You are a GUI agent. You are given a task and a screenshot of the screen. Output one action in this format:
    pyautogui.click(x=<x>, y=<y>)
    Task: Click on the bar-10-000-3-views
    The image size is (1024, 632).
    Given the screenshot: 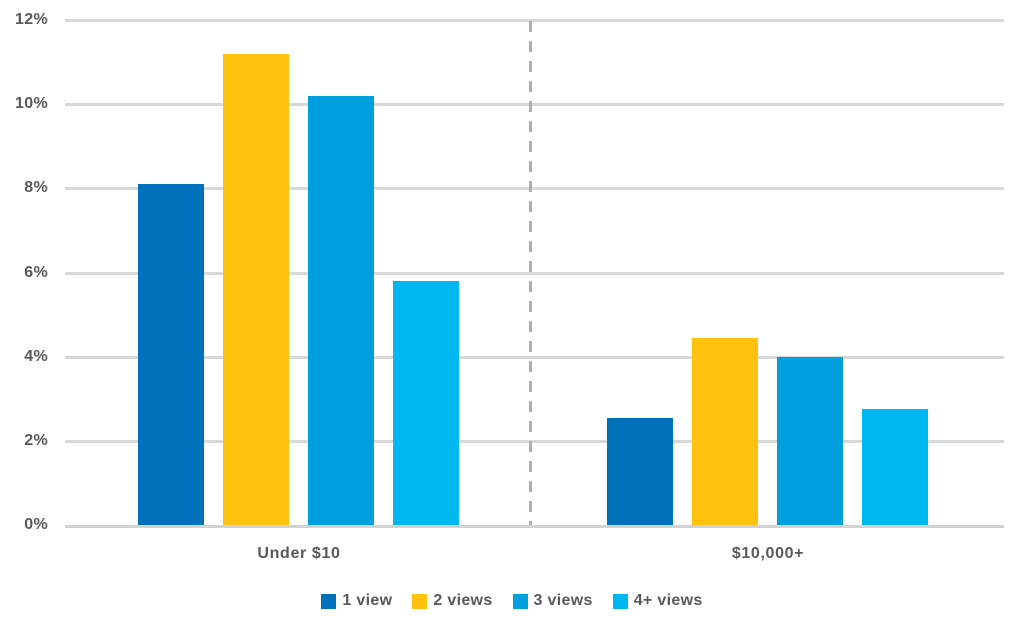 What is the action you would take?
    pyautogui.click(x=810, y=441)
    